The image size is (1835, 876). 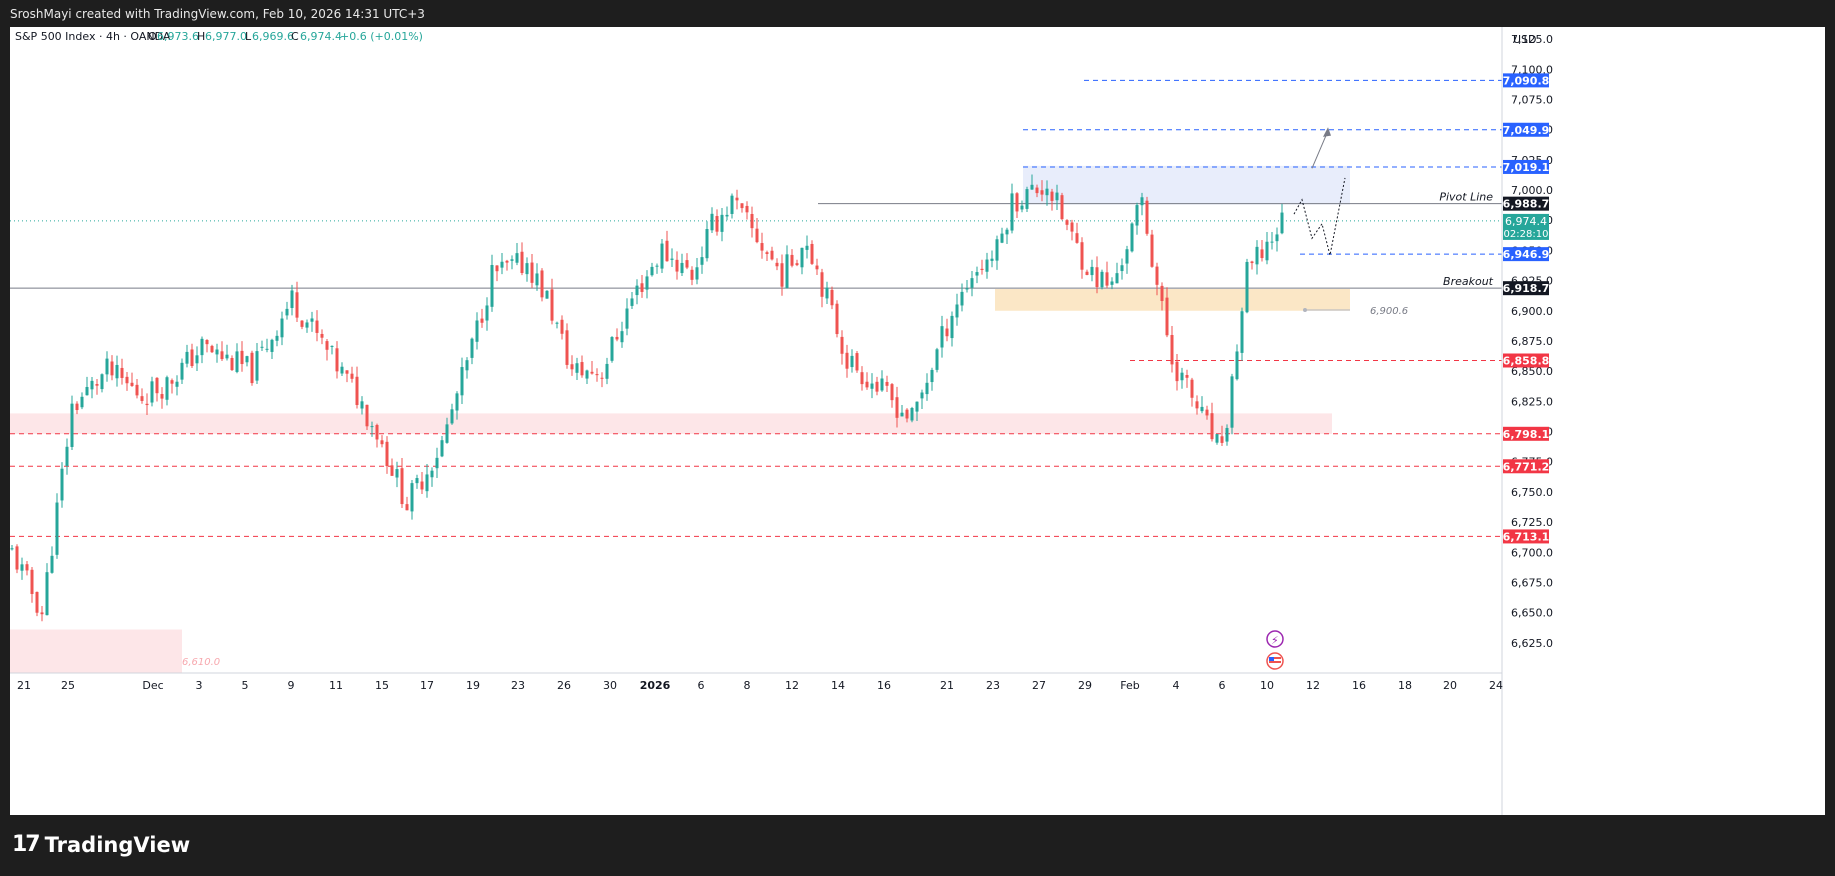 What do you see at coordinates (201, 662) in the screenshot?
I see `annotation-label: 6,610.0` at bounding box center [201, 662].